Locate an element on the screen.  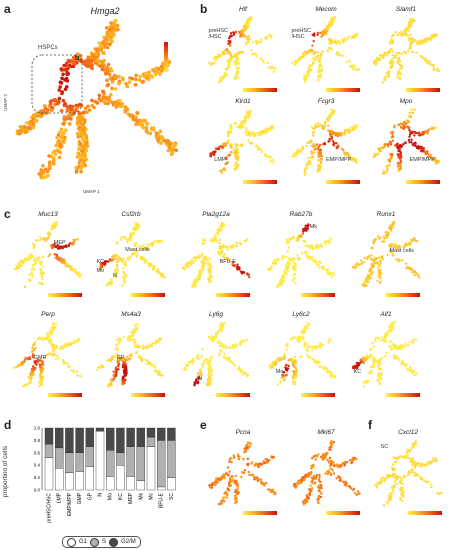
panel-a-color-legend is located at coordinates (166, 57).